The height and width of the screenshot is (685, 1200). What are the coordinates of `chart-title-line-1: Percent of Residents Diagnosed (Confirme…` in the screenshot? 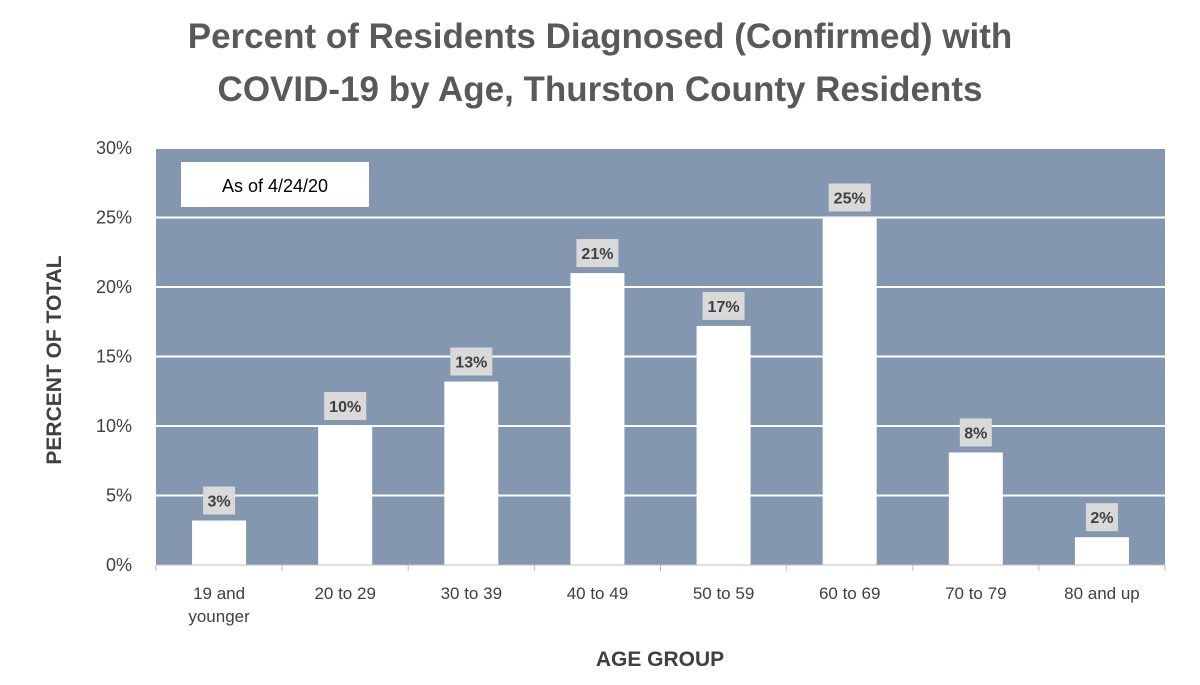 It's located at (600, 36).